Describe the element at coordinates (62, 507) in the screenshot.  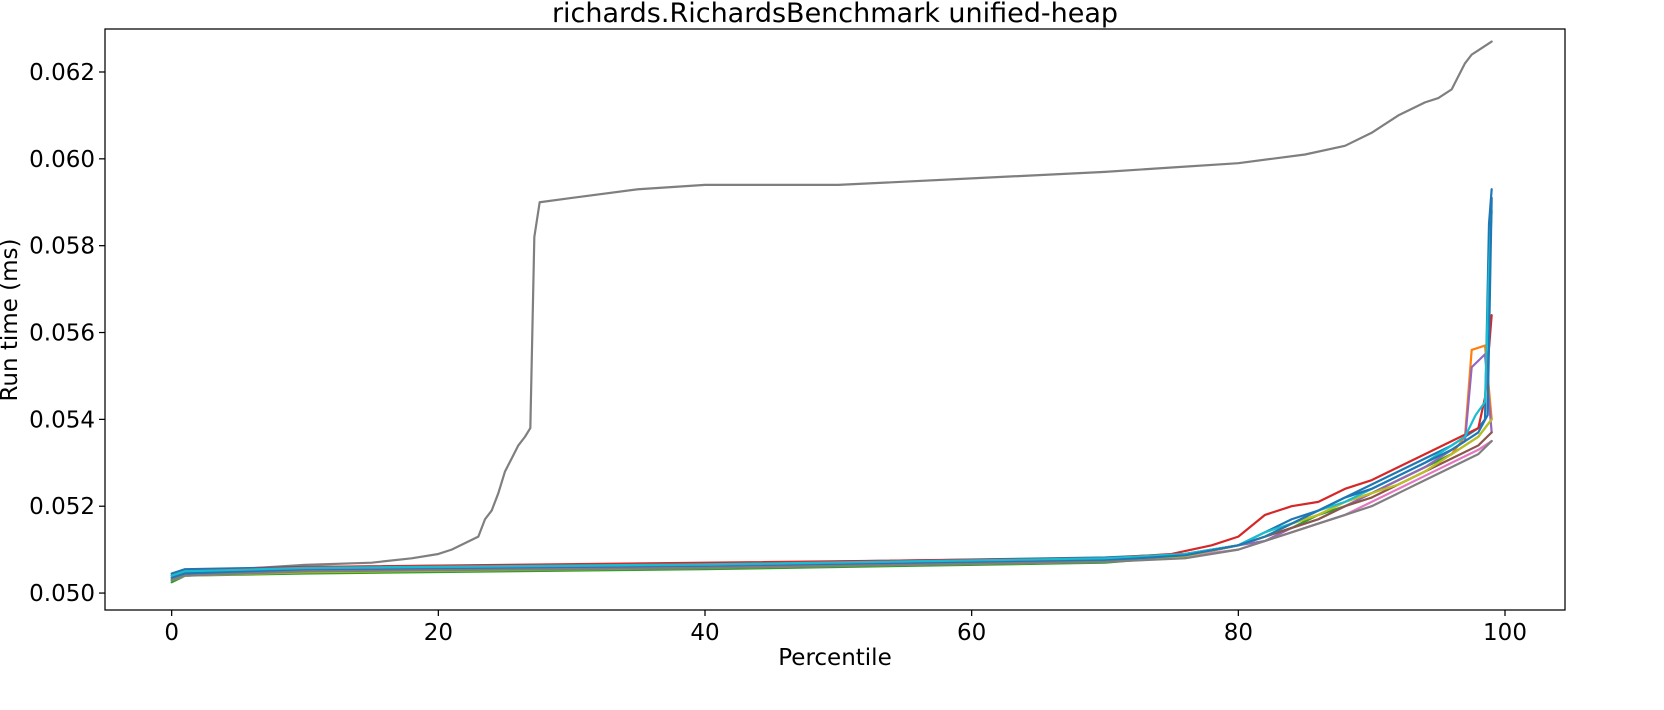
I see `y-tick-label: 0.052` at that location.